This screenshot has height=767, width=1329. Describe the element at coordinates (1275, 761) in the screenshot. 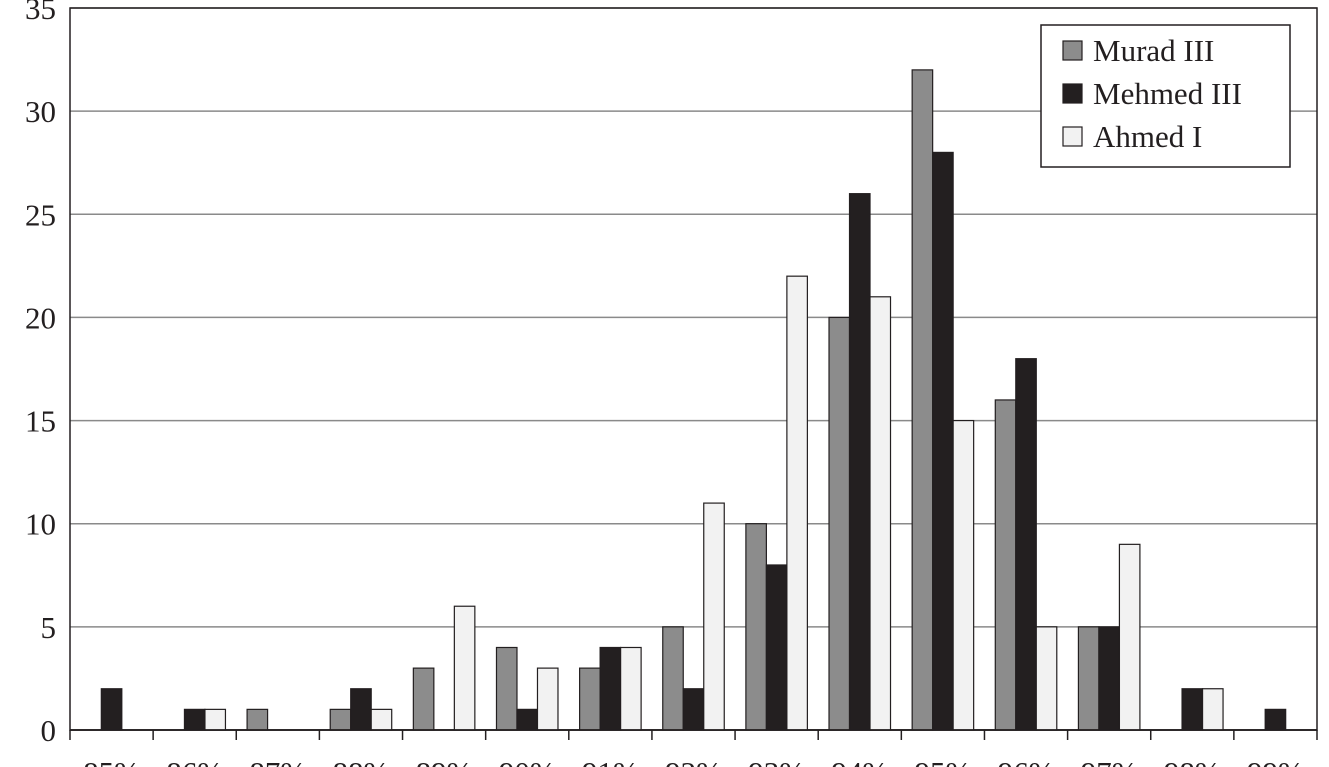

I see `x-tick-label: 99%` at that location.